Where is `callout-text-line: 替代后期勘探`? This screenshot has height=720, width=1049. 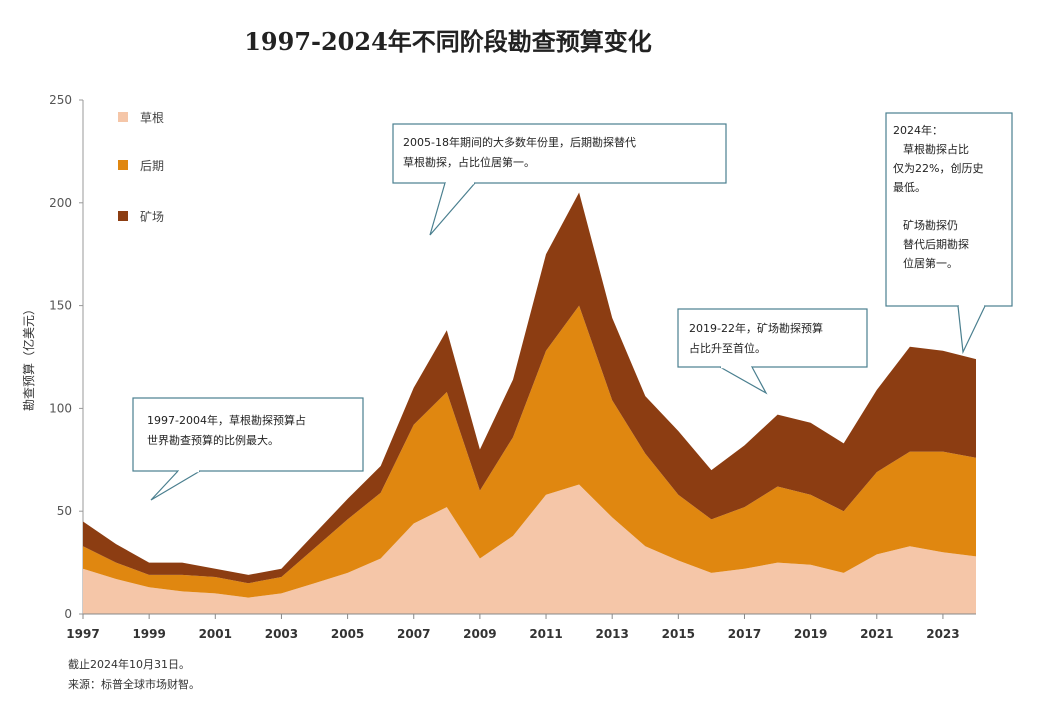
callout-text-line: 替代后期勘探 is located at coordinates (936, 244).